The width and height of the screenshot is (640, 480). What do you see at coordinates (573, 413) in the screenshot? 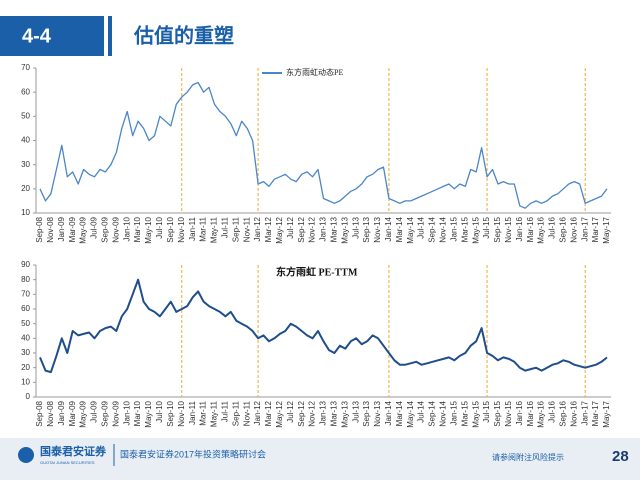
I see `x-tick-label: Nov-16` at bounding box center [573, 413].